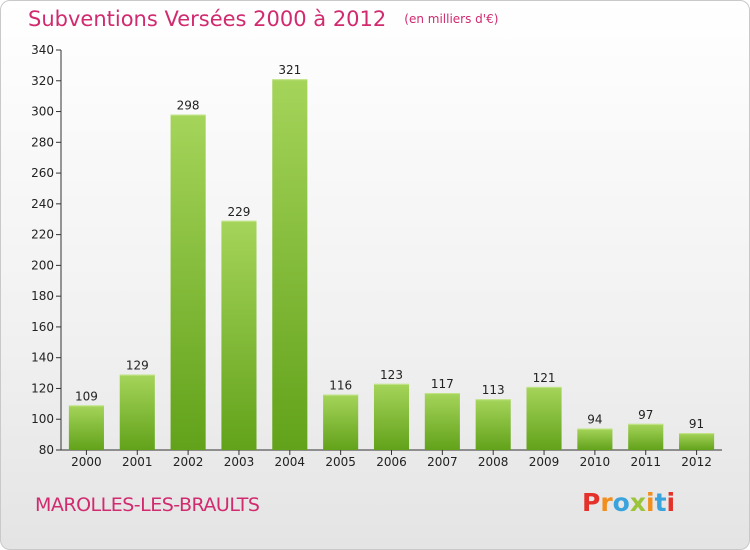  What do you see at coordinates (86, 396) in the screenshot?
I see `value-label-2000: 109` at bounding box center [86, 396].